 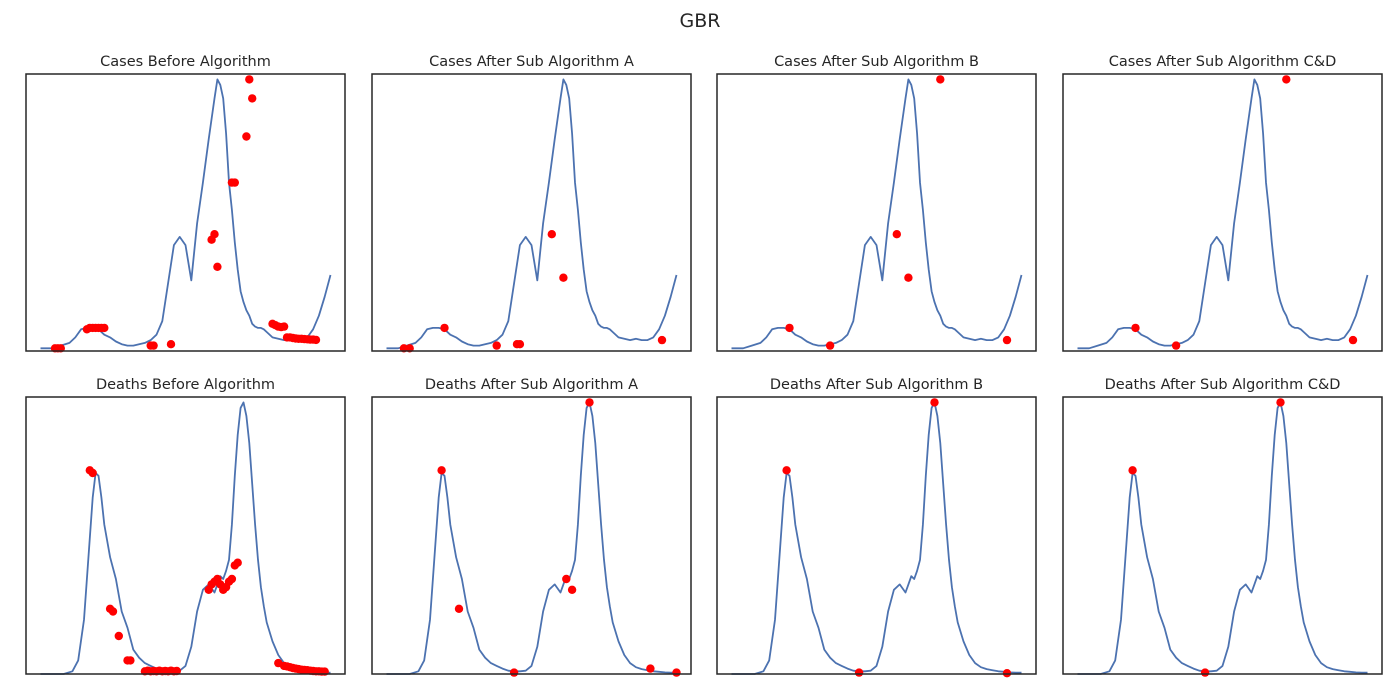 I want to click on subplot-3: Cases After Sub Algorithm B, so click(x=876, y=203).